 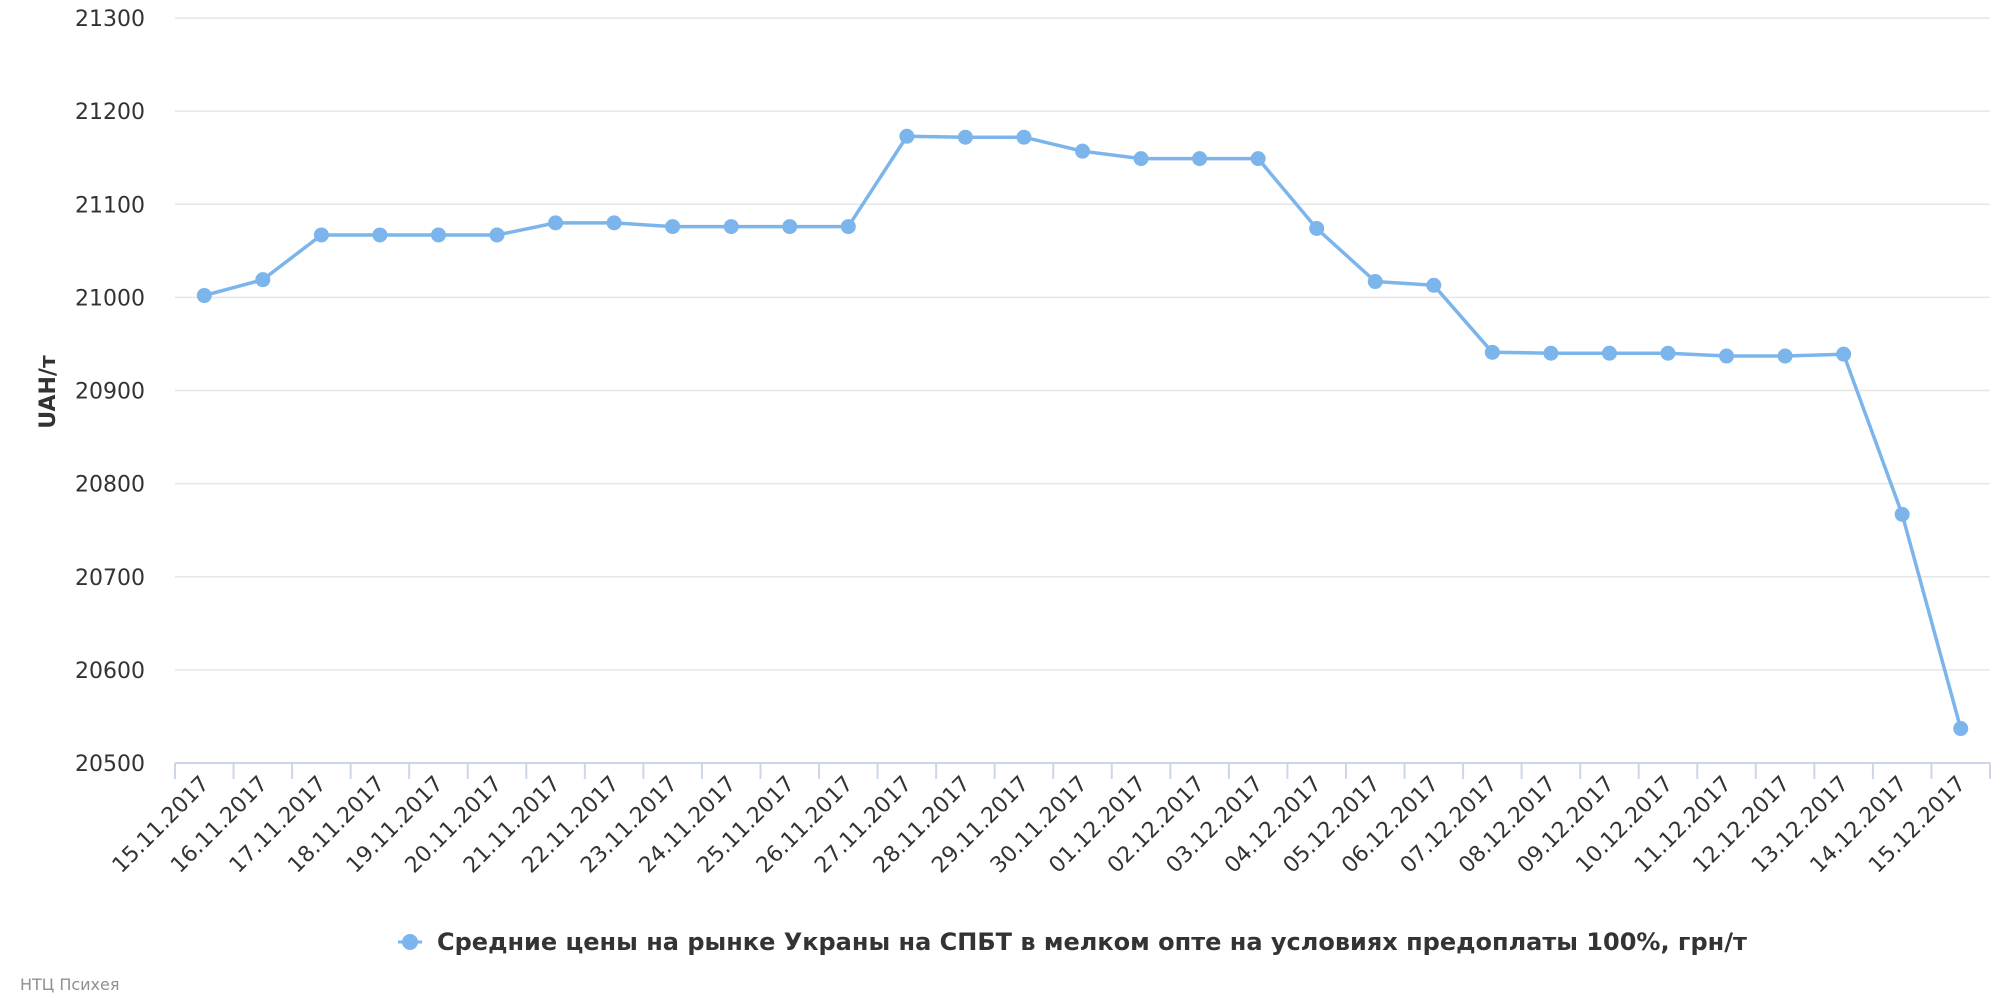 I want to click on y-tick-label: 21200, so click(x=110, y=112).